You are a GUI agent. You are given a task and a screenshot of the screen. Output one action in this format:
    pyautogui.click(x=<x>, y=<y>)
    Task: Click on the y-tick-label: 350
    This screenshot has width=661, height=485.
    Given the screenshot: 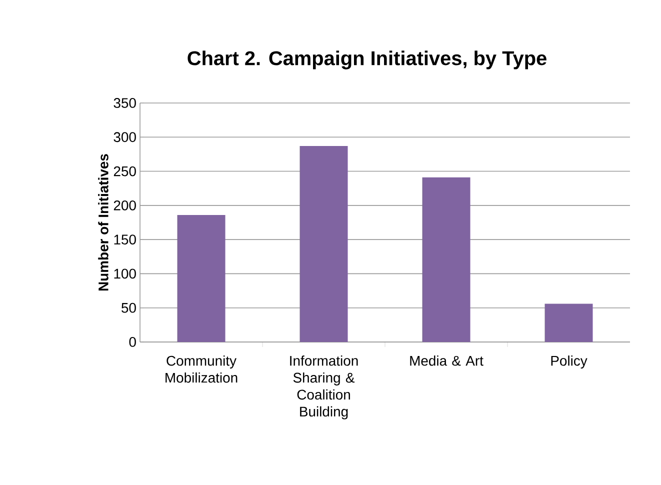 What is the action you would take?
    pyautogui.click(x=125, y=103)
    